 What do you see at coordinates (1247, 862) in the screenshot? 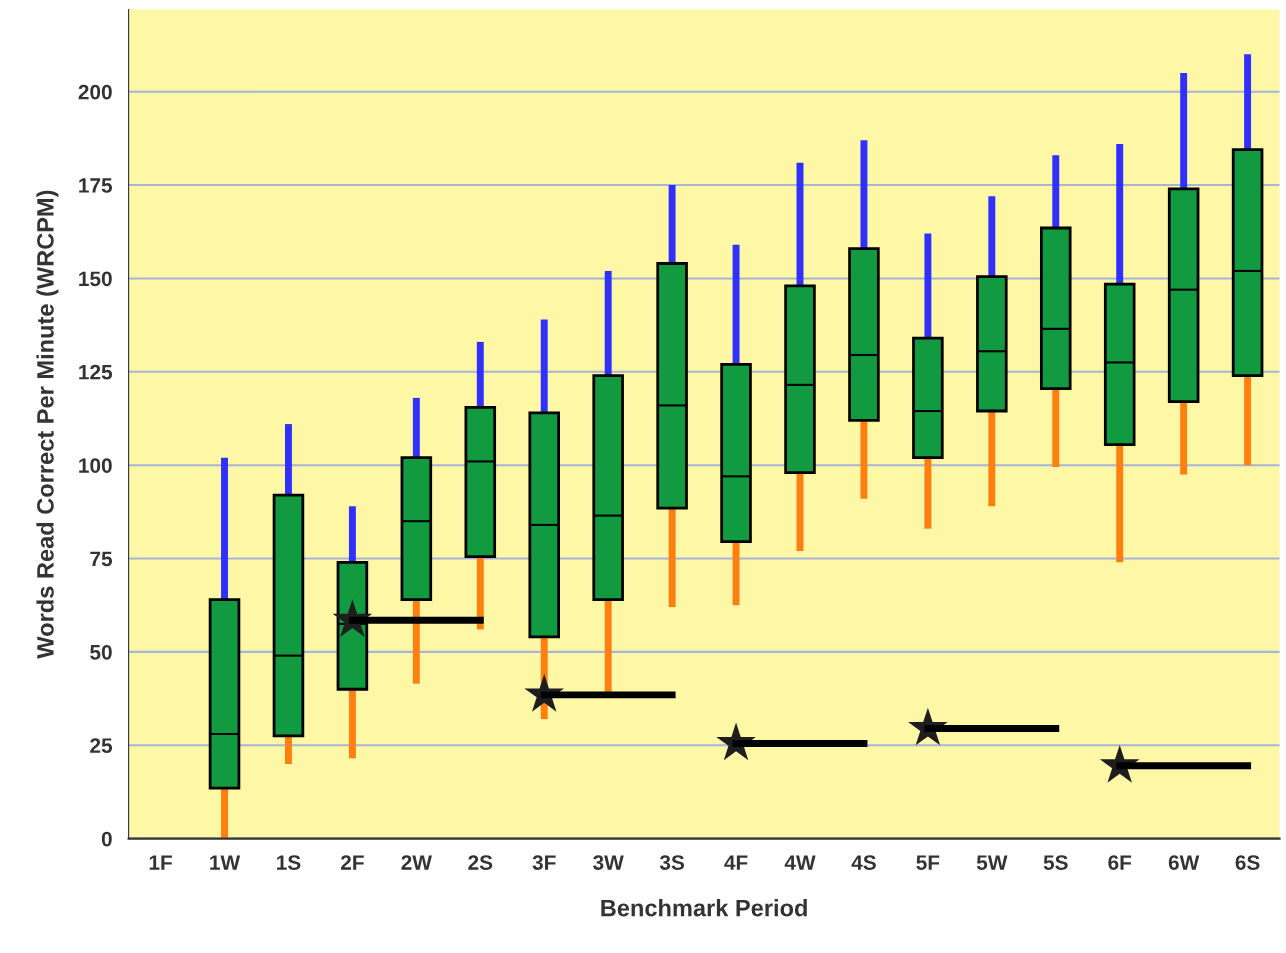
I see `x-tick-label: 6S` at bounding box center [1247, 862].